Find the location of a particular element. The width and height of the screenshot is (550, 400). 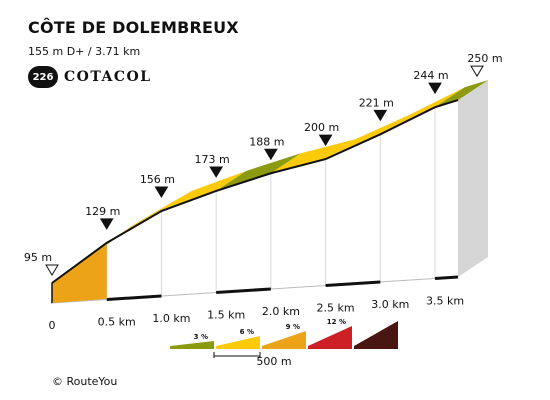

legend-label: 3 % is located at coordinates (201, 337).